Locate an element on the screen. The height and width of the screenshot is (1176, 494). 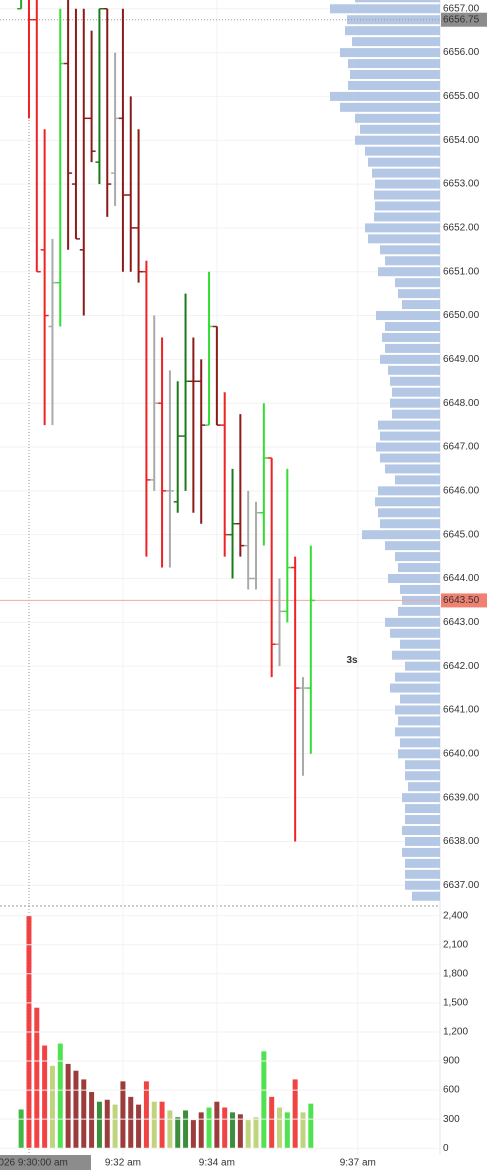
y-tick-label: 6637.00 is located at coordinates (461, 885).